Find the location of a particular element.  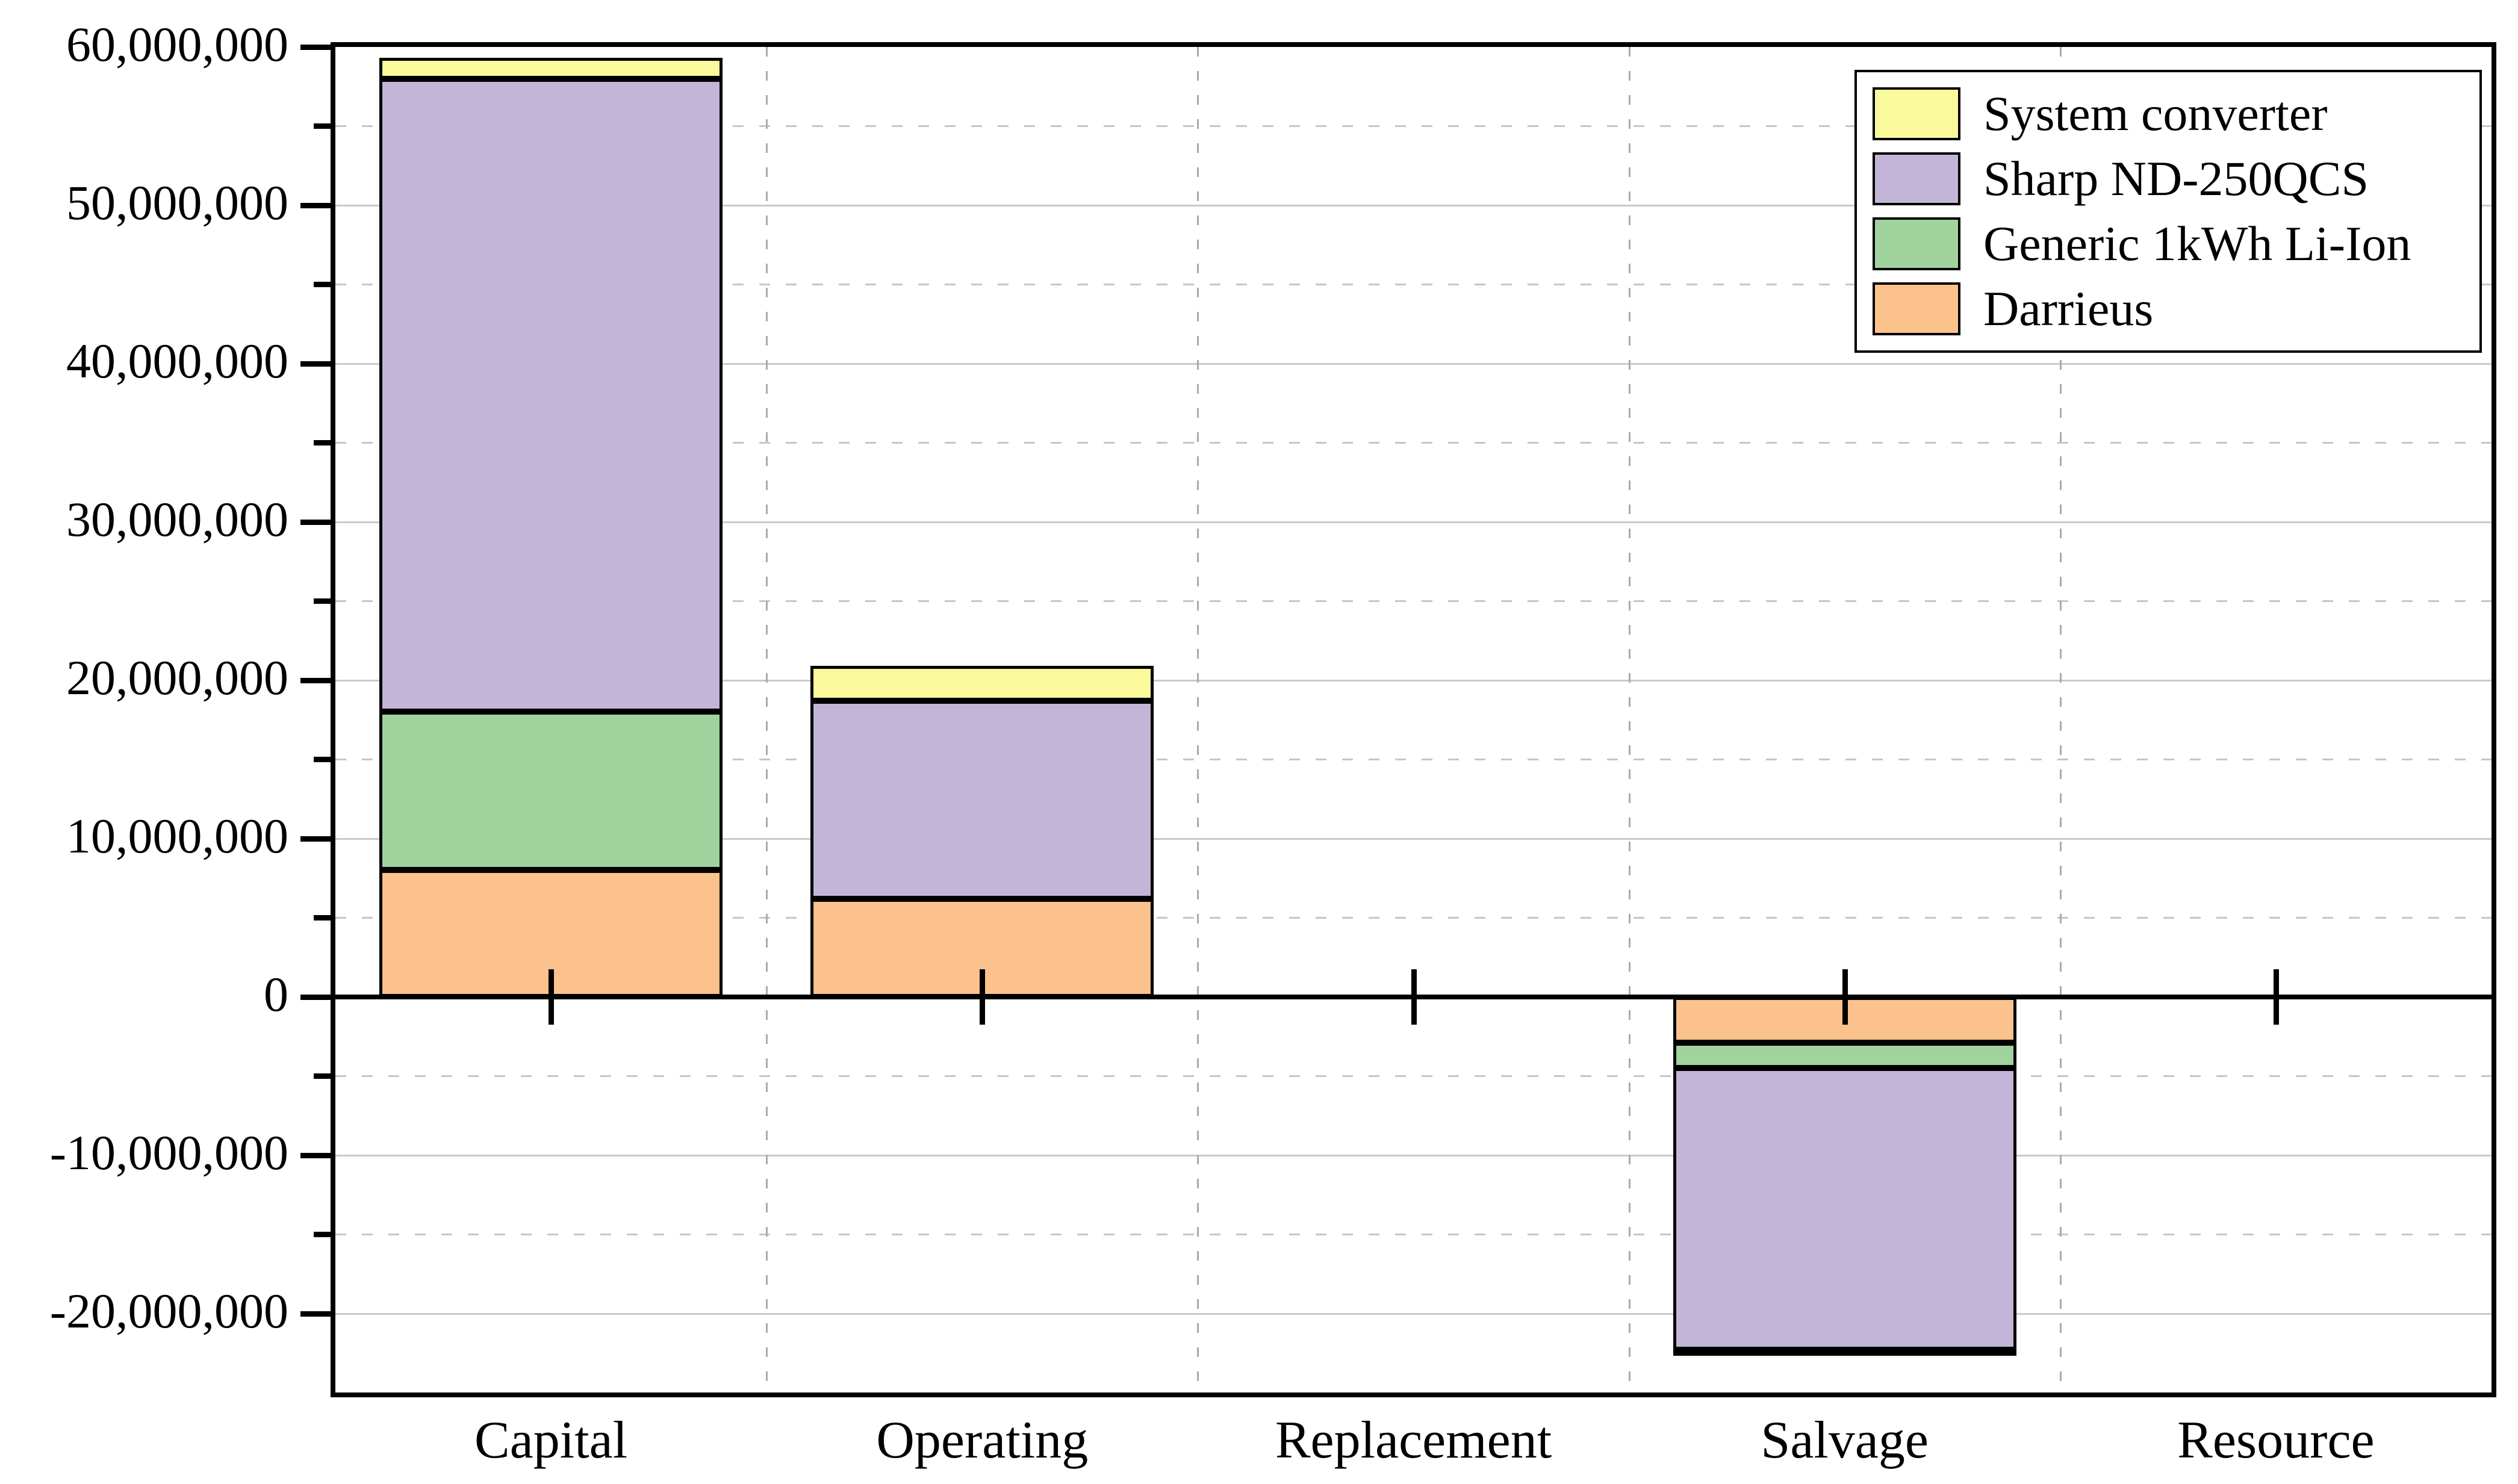

y-axis-tick-label: -10,000,000 is located at coordinates (168, 1152).